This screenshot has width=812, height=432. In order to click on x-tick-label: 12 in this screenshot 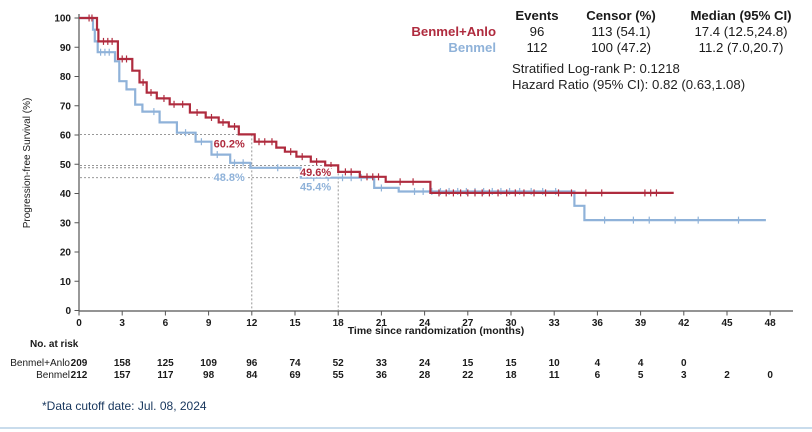, I will do `click(252, 323)`.